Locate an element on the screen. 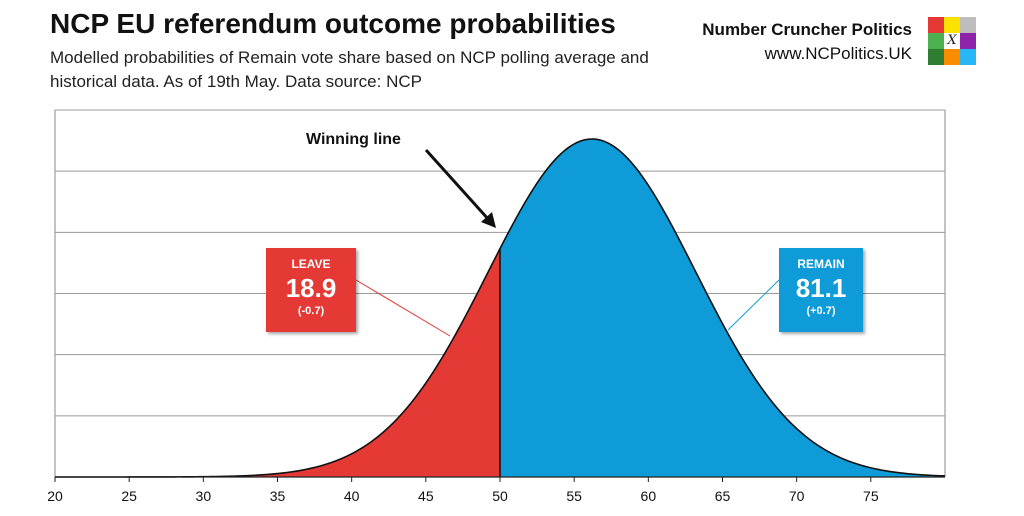 The image size is (1024, 516). x-tick-label: 35 is located at coordinates (278, 496).